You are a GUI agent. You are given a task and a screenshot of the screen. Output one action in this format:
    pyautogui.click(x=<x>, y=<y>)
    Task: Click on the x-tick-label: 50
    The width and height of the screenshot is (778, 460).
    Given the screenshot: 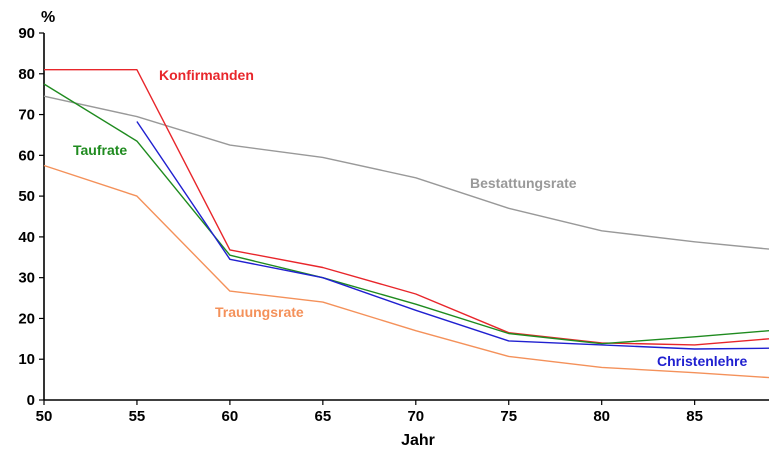 What is the action you would take?
    pyautogui.click(x=44, y=416)
    